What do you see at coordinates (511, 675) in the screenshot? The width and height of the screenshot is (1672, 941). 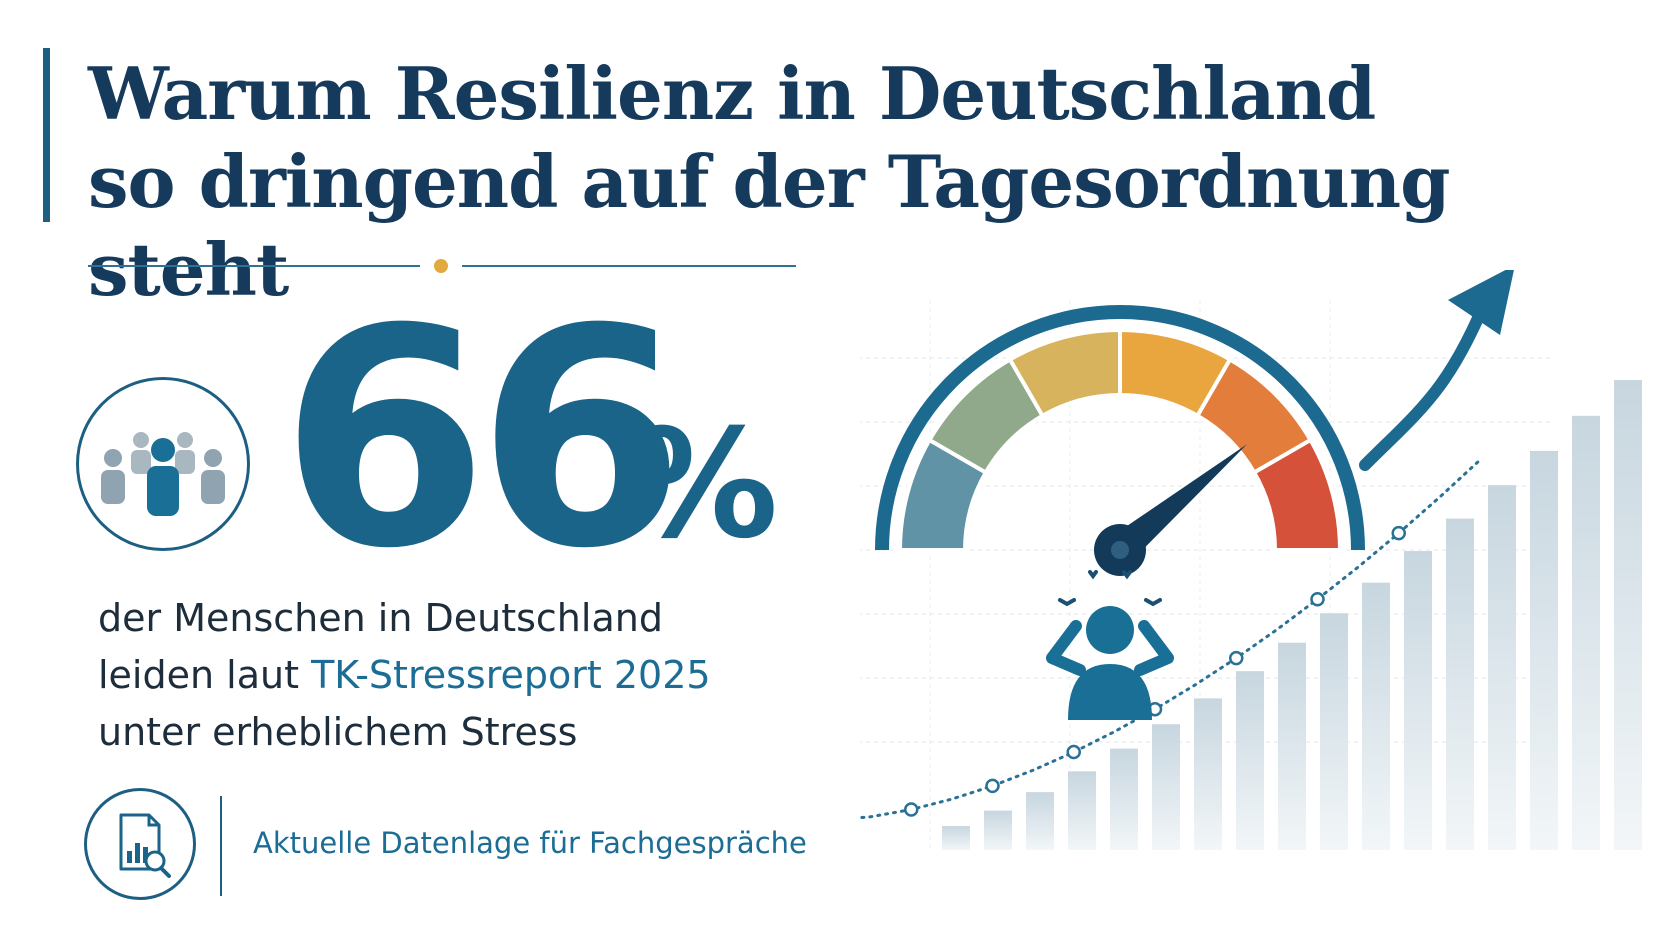 I see `source-highlight: TK-Stressreport 2025` at bounding box center [511, 675].